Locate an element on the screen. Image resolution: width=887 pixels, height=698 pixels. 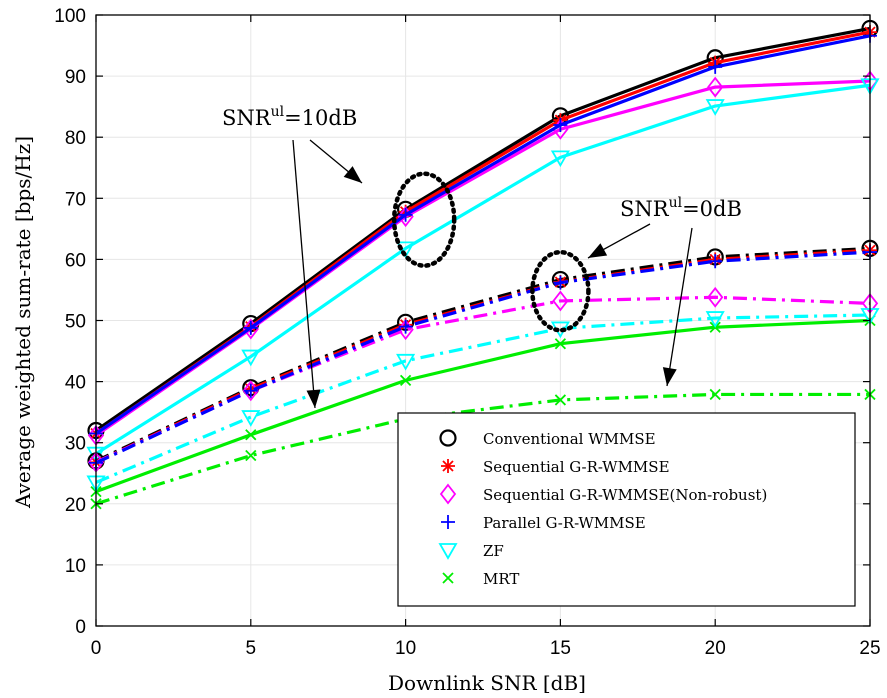
x-tick-label: 5 is located at coordinates (251, 648).